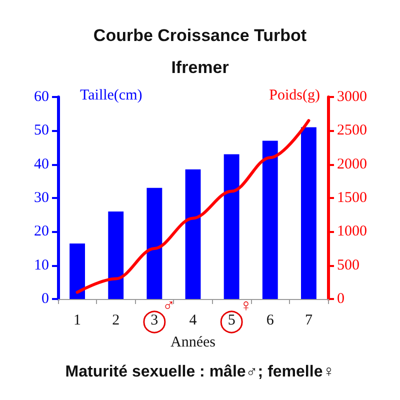  Describe the element at coordinates (111, 96) in the screenshot. I see `y-axis-title: Taille(cm)` at that location.